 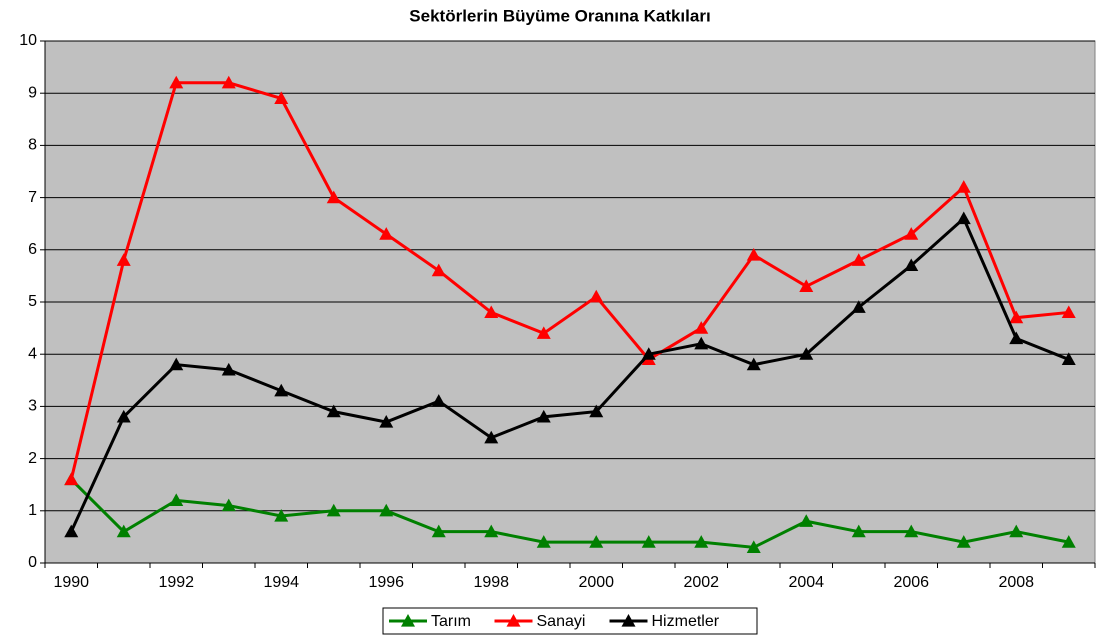 I want to click on x-tick-label: 2000, so click(x=596, y=582).